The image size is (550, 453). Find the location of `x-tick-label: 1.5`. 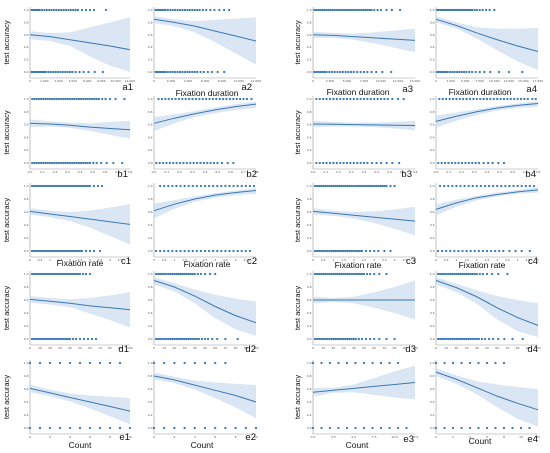

x-tick-label: 1.5 is located at coordinates (343, 260).